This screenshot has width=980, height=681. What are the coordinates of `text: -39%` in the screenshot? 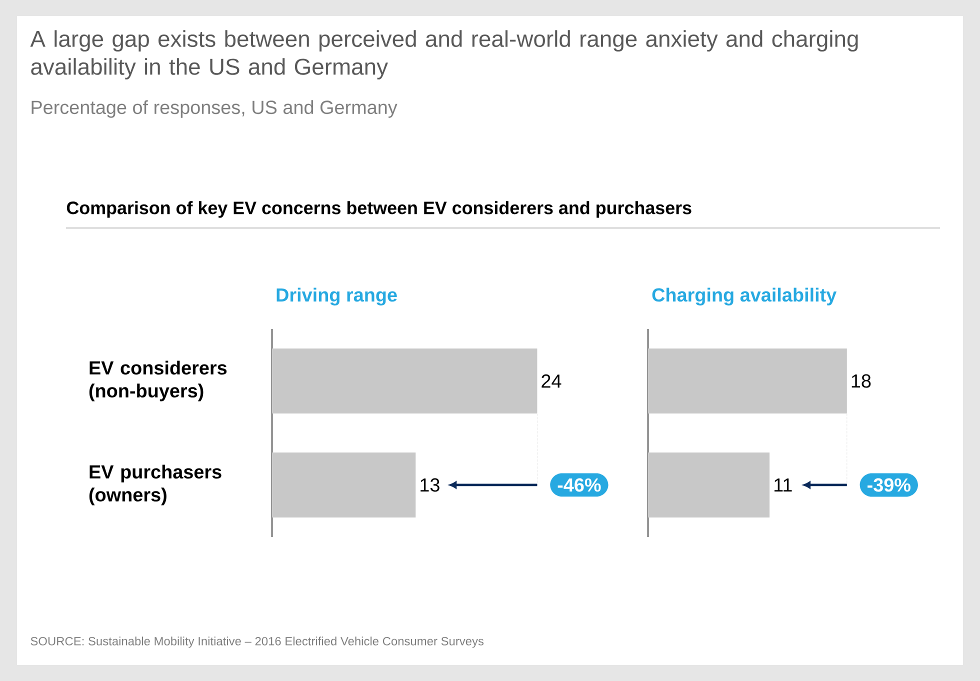 It's located at (889, 485).